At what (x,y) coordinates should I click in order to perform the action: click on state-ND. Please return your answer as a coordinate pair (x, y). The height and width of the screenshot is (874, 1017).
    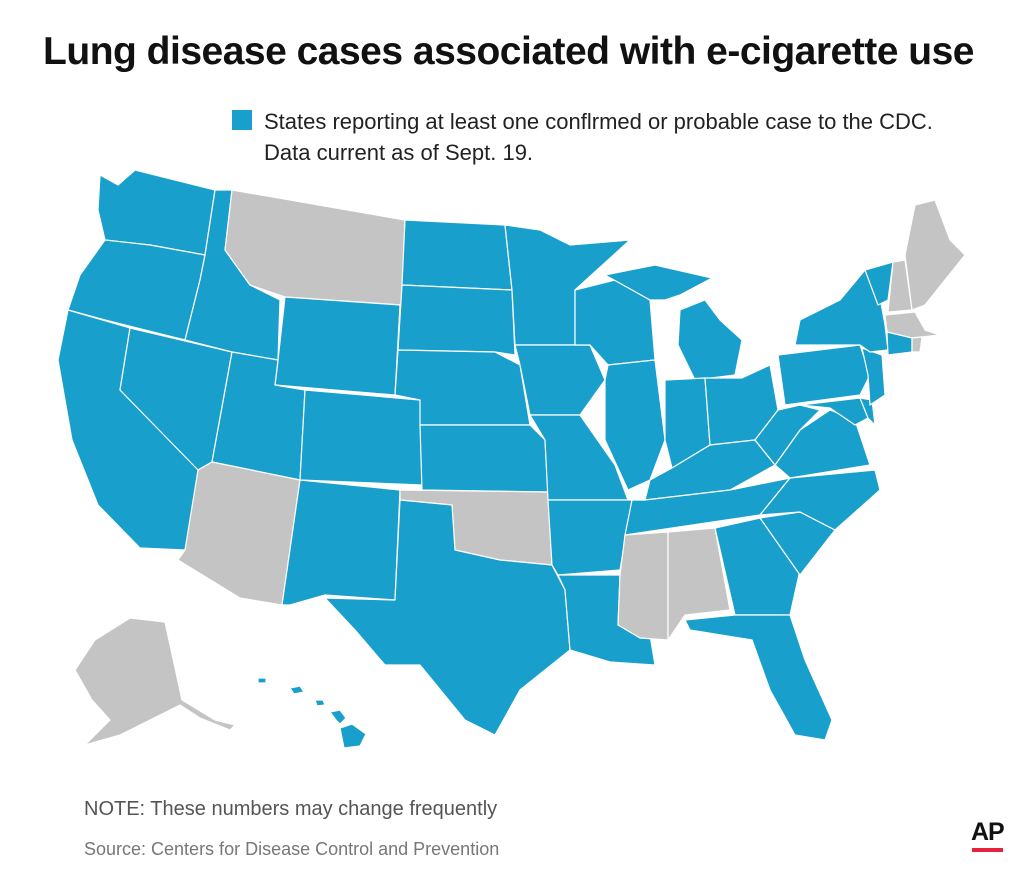
    Looking at the image, I should click on (457, 255).